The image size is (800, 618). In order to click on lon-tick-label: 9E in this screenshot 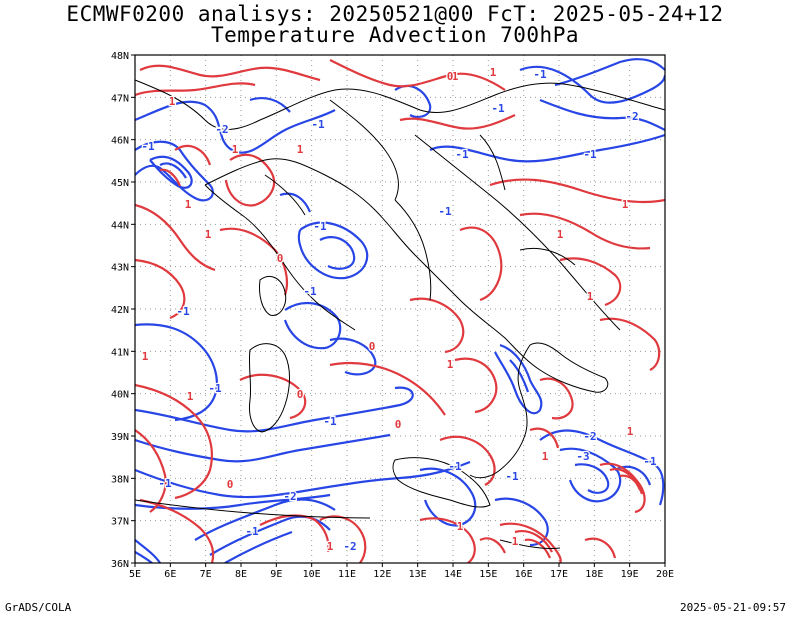, I will do `click(276, 574)`.